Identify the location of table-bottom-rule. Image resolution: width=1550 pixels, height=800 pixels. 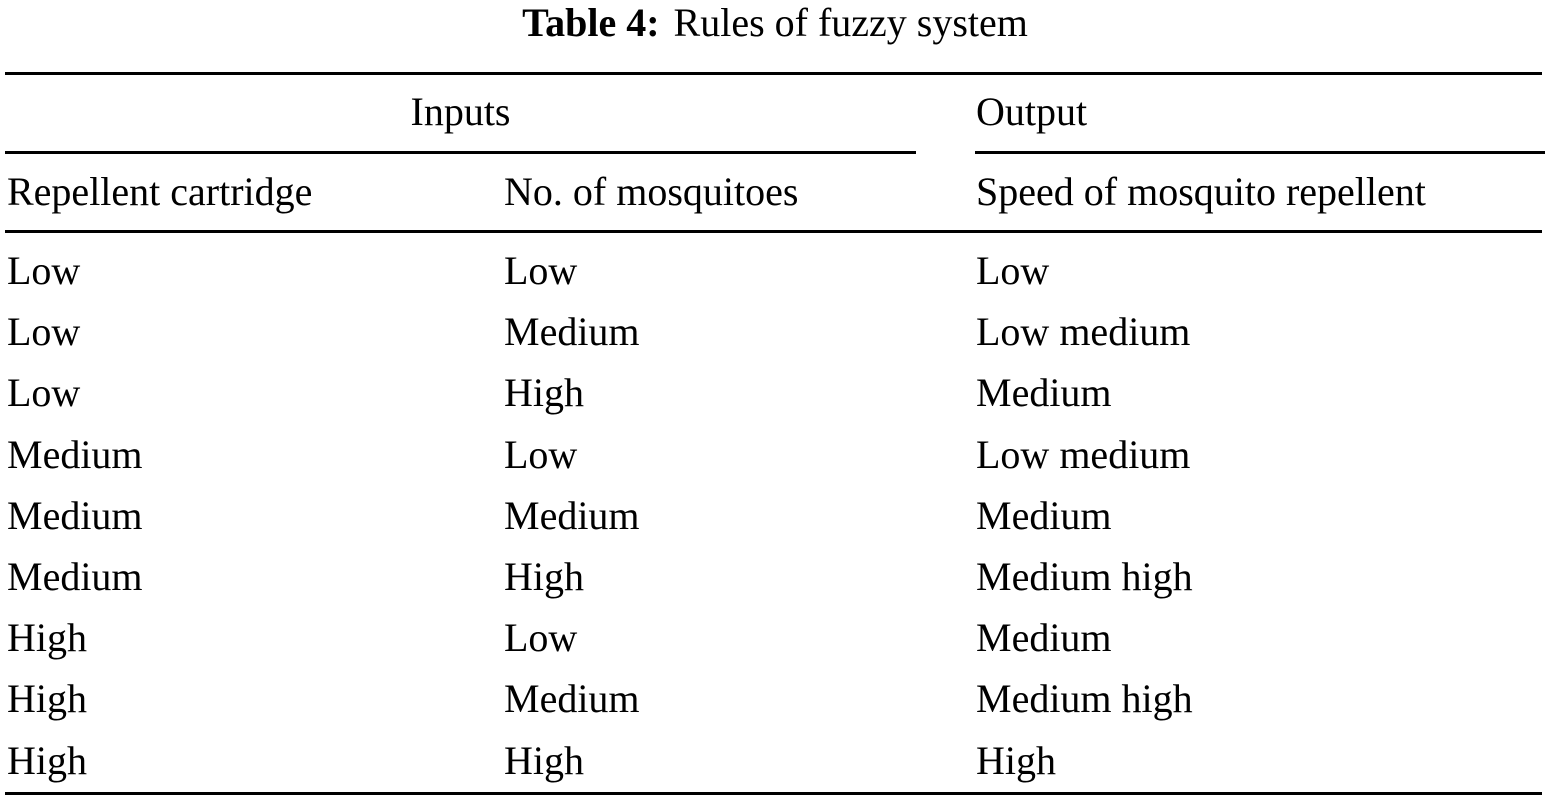
(773, 793).